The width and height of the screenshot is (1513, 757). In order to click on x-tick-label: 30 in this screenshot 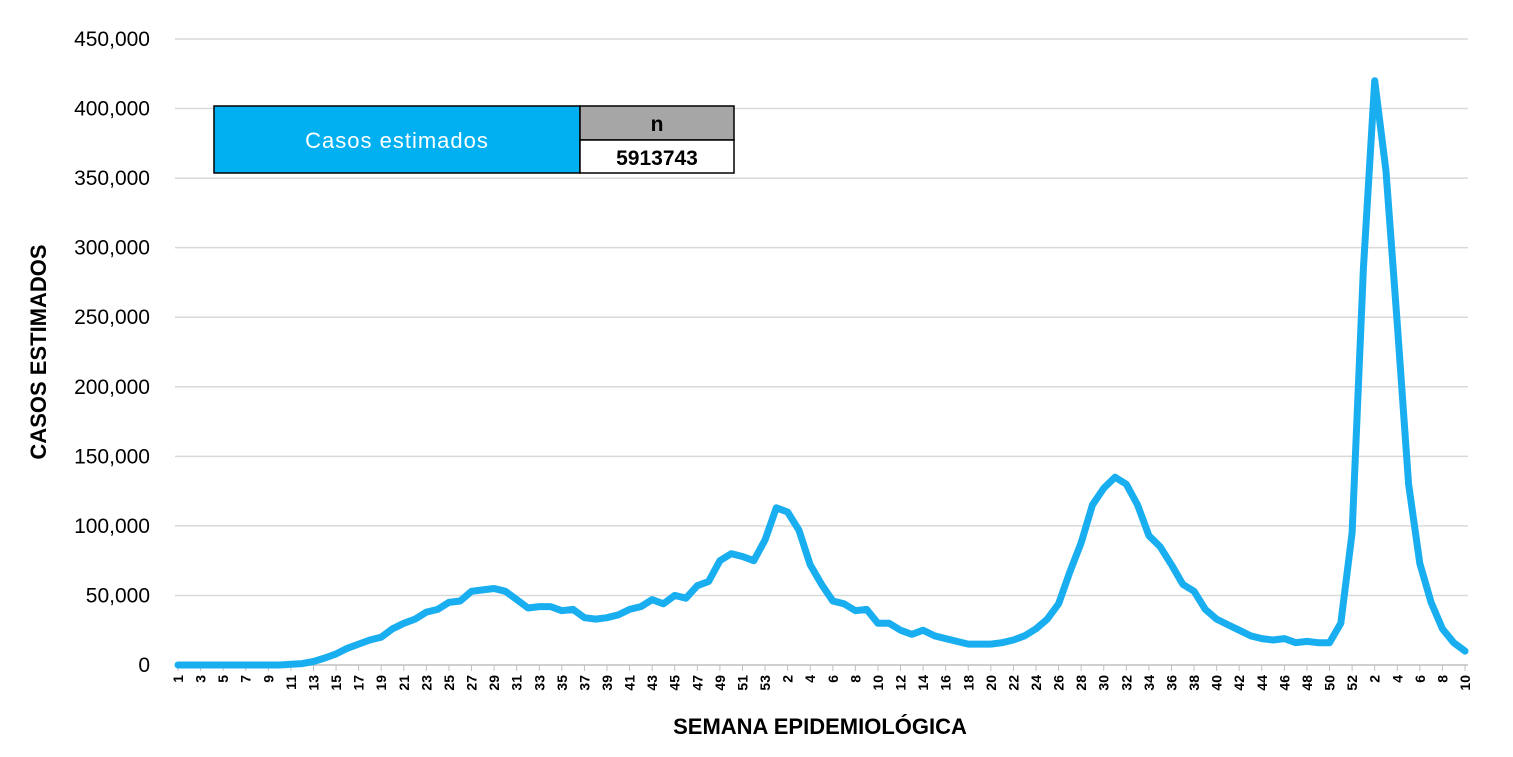, I will do `click(1104, 683)`.